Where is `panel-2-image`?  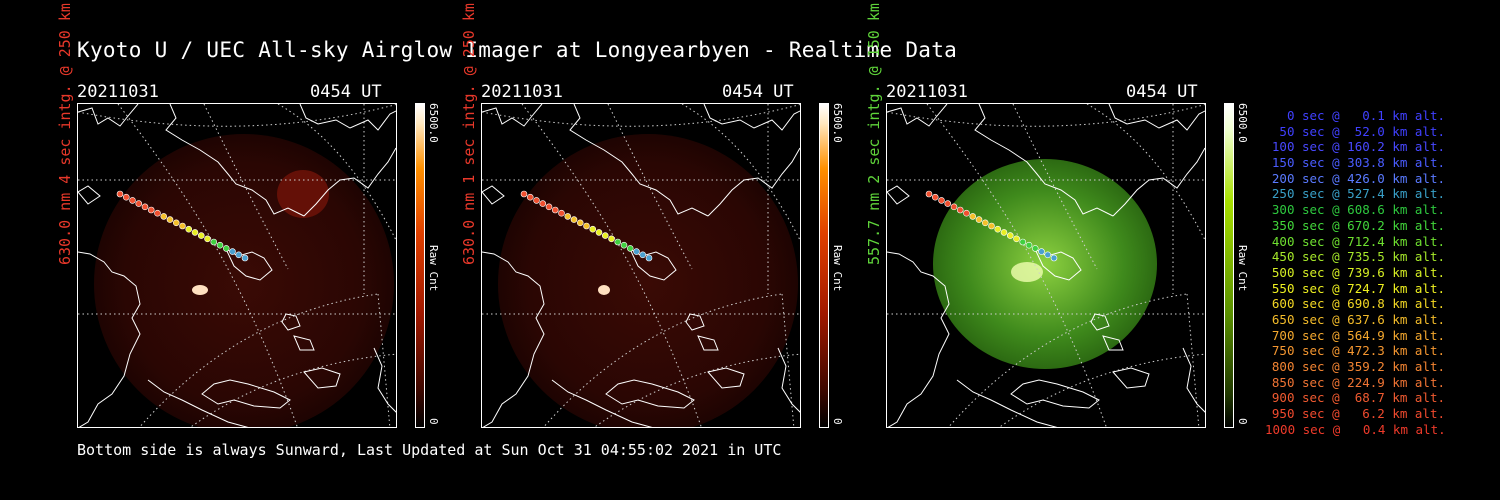 panel-2-image is located at coordinates (641, 265).